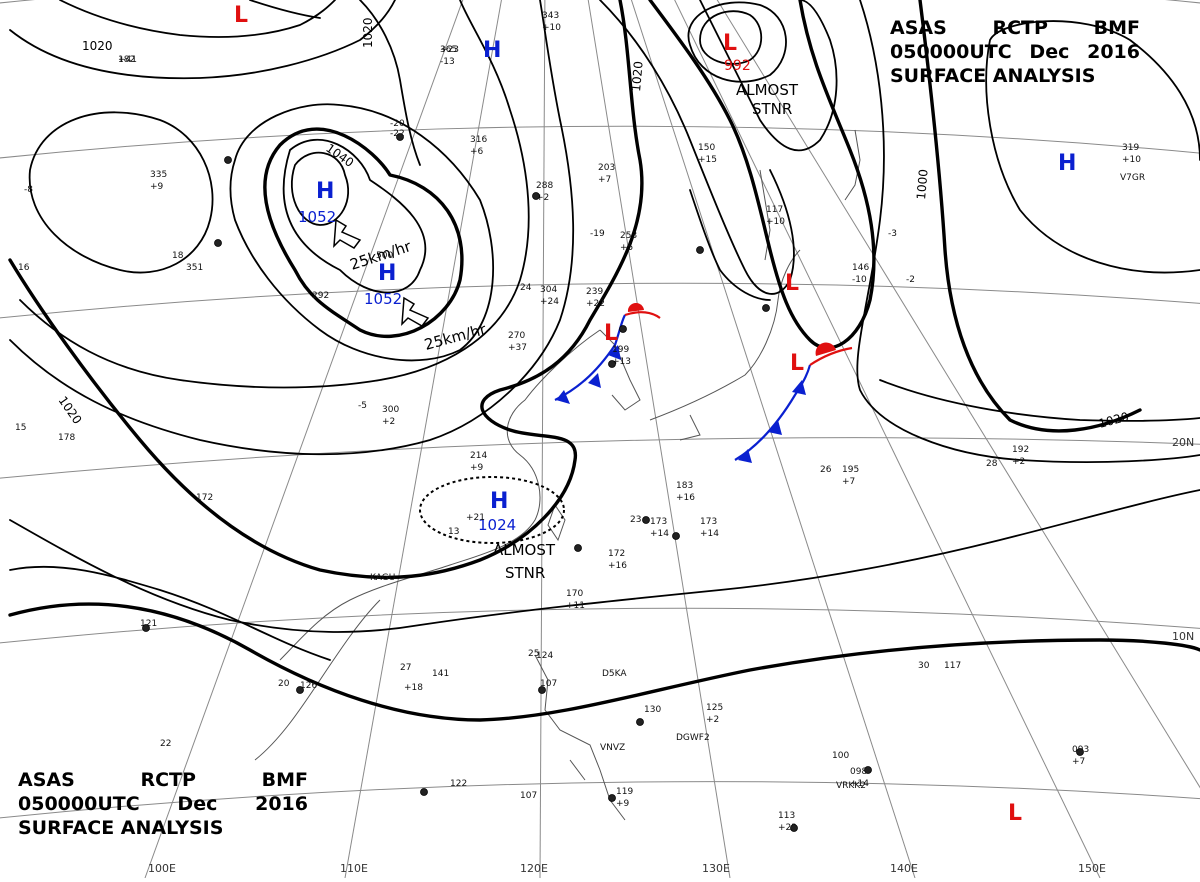 Image resolution: width=1200 pixels, height=882 pixels. What do you see at coordinates (606, 168) in the screenshot?
I see `station-plot-value: 203` at bounding box center [606, 168].